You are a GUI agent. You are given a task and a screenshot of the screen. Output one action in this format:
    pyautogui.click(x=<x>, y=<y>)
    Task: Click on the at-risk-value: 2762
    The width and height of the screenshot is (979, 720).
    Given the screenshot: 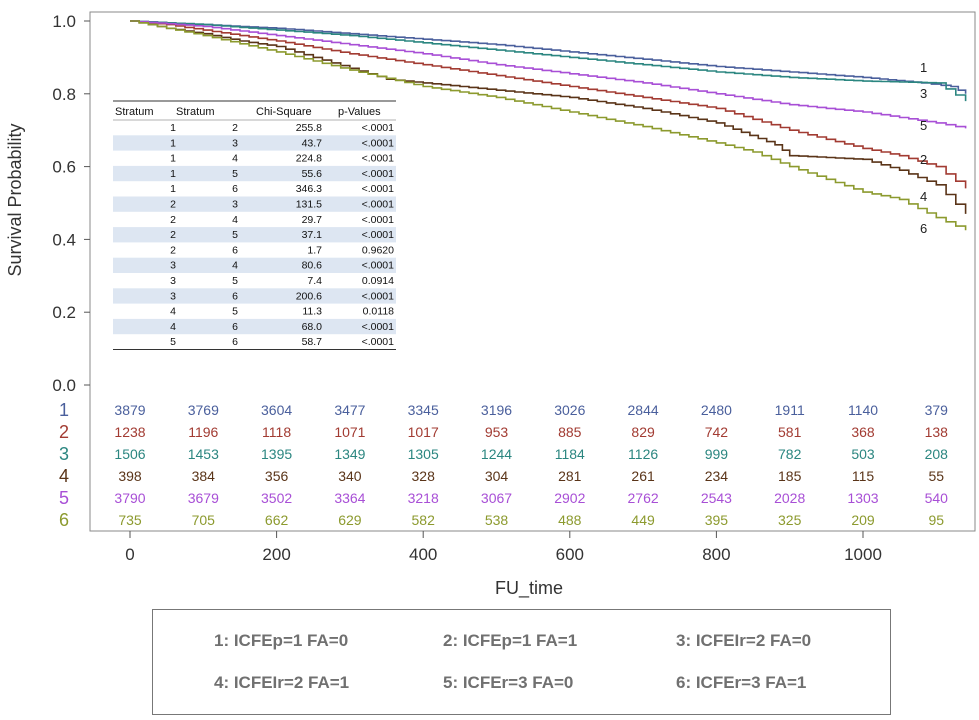 What is the action you would take?
    pyautogui.click(x=643, y=498)
    